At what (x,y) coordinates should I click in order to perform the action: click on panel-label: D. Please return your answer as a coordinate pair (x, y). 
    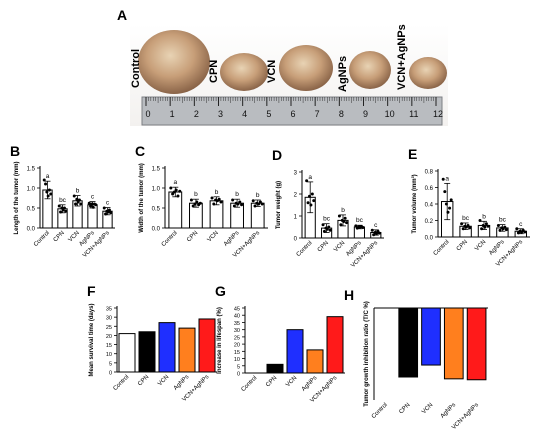
    Looking at the image, I should click on (277, 155).